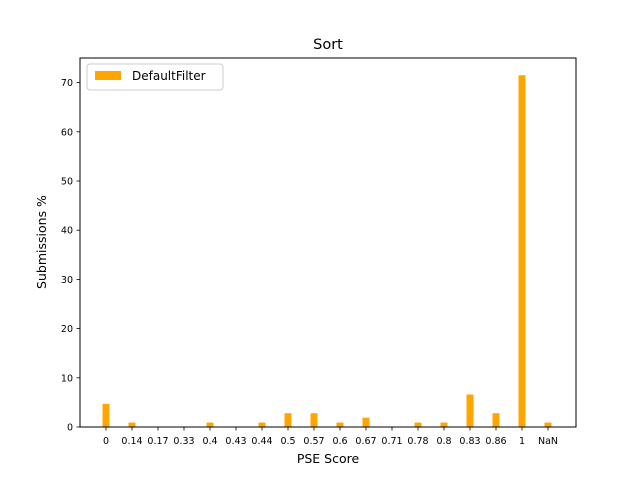  I want to click on x-tick-label: 0.67, so click(365, 441).